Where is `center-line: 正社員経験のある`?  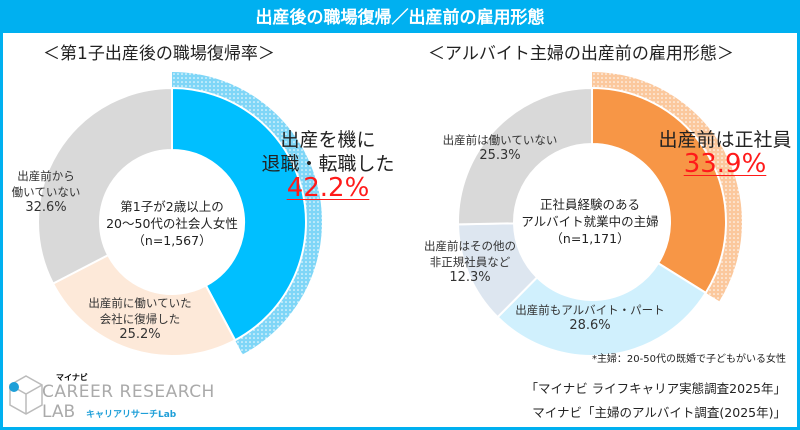
center-line: 正社員経験のある is located at coordinates (589, 204).